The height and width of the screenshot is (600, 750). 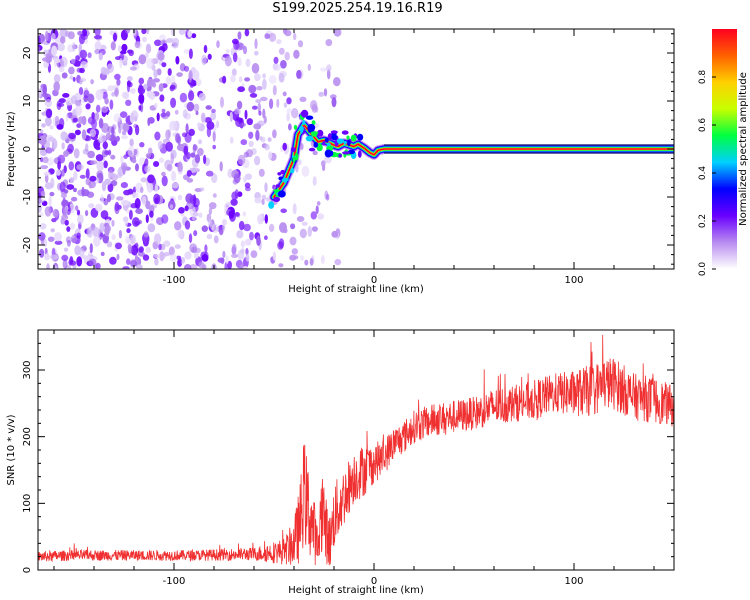 What do you see at coordinates (374, 581) in the screenshot?
I see `x-tick-label: 0` at bounding box center [374, 581].